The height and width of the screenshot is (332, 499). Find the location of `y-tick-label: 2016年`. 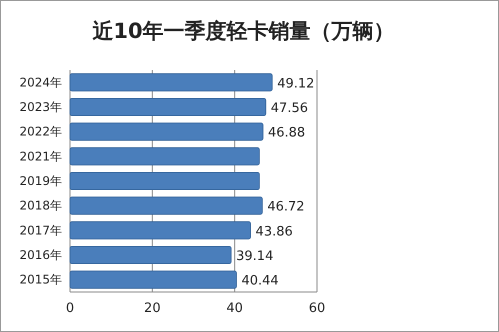

y-tick-label: 2016年 is located at coordinates (40, 255).